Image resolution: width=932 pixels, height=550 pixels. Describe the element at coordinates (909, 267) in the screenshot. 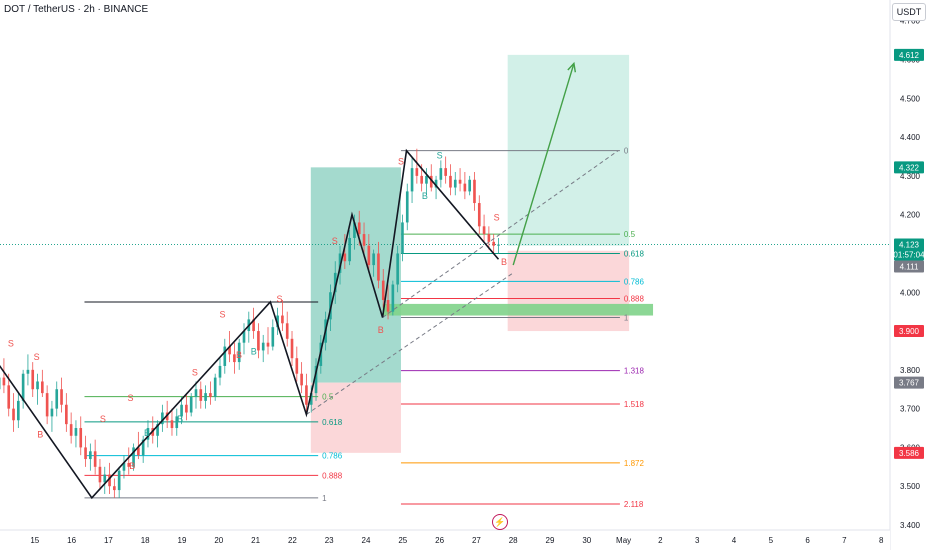

I see `price-label-4: 4.111` at that location.